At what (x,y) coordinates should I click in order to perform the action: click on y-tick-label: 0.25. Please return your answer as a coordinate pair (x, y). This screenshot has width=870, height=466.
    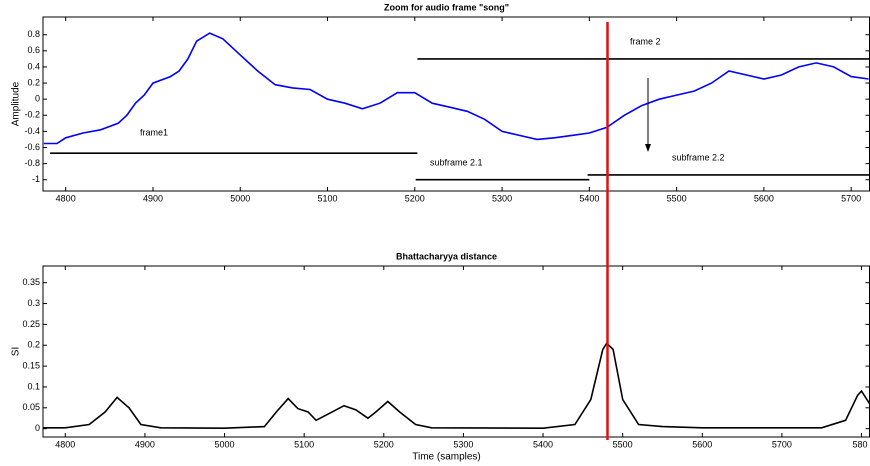
    Looking at the image, I should click on (31, 324).